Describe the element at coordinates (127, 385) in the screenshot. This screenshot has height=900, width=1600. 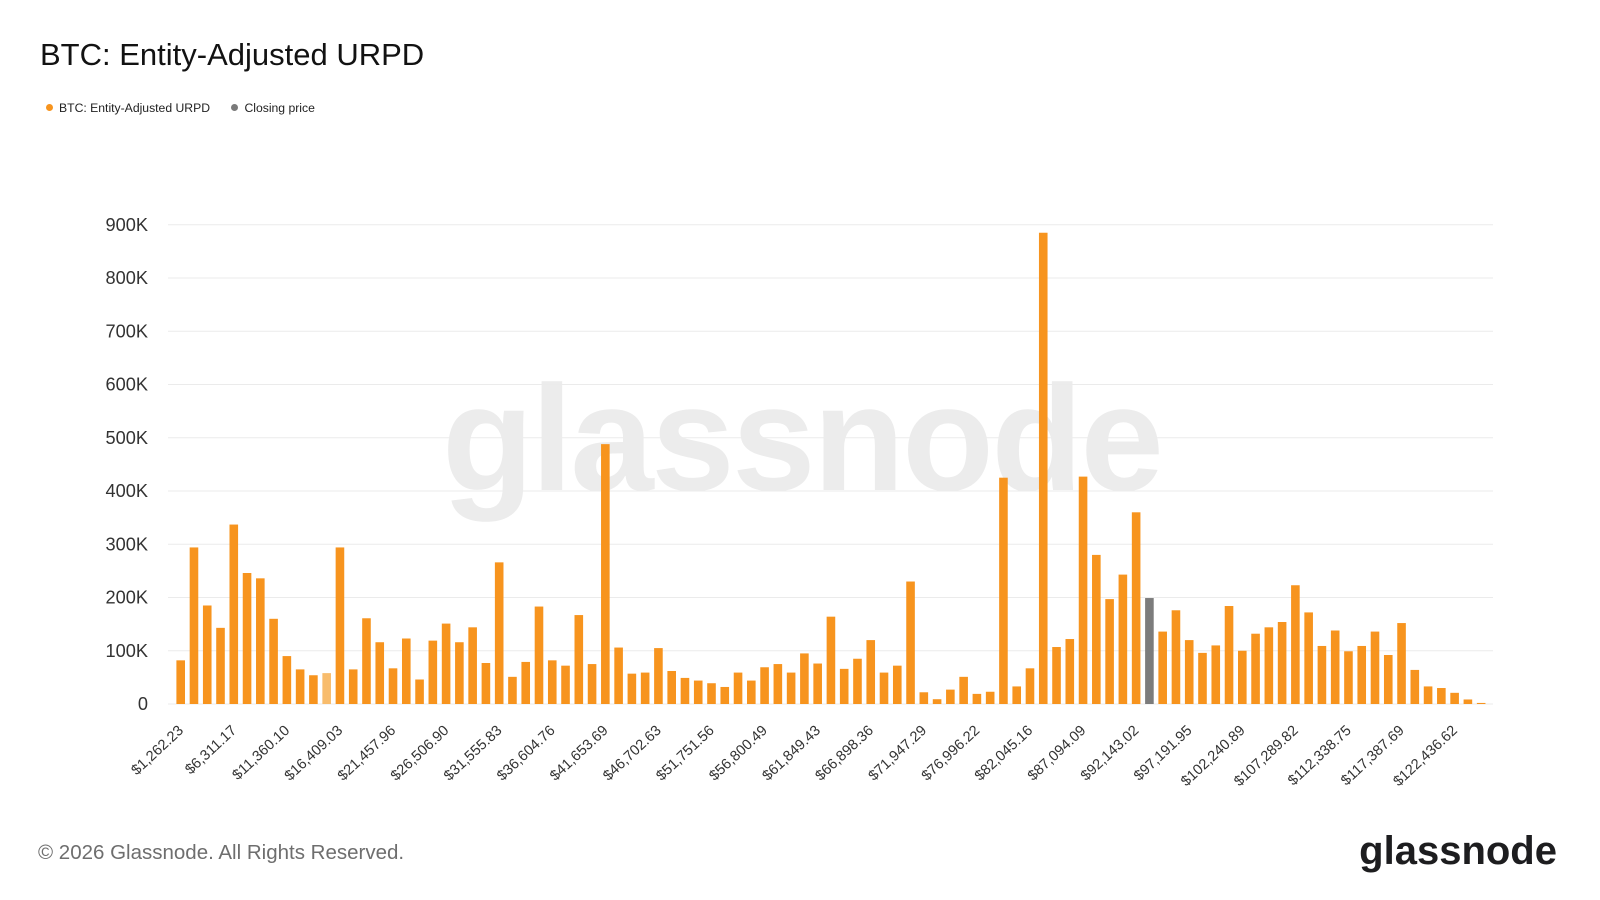
I see `svg-text: 600K` at that location.